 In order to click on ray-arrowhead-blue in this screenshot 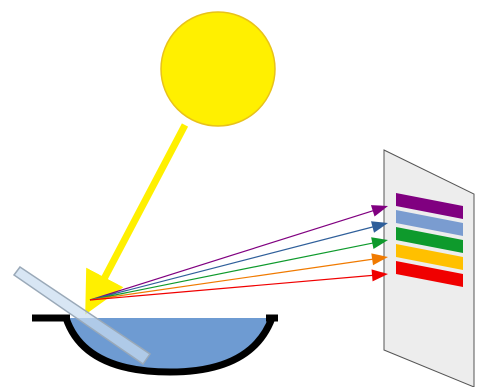, I will do `click(379, 227)`.